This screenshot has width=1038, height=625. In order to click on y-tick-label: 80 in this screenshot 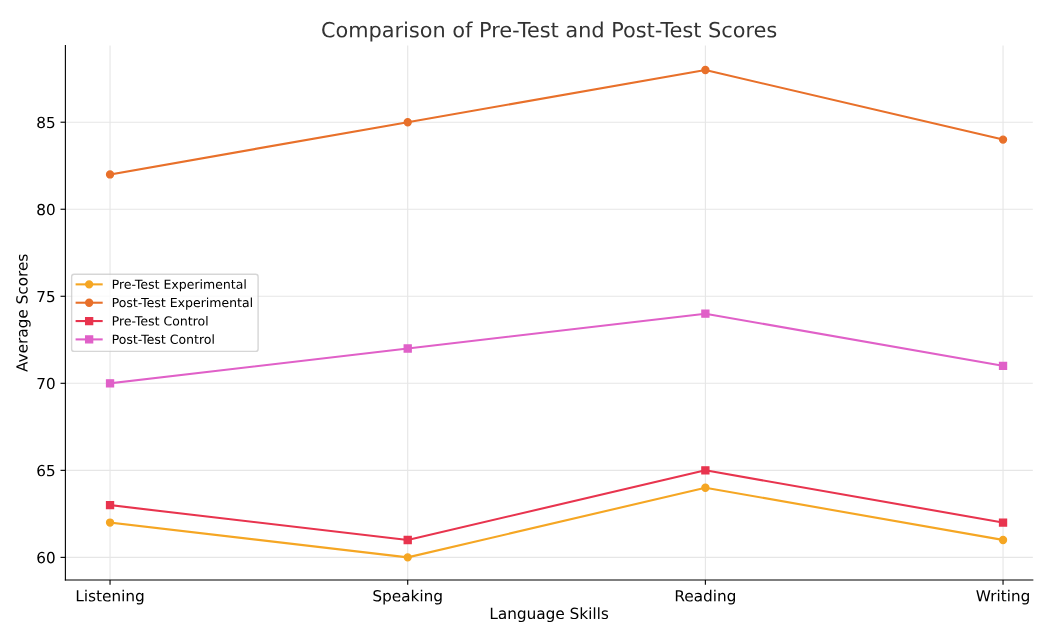, I will do `click(46, 209)`.